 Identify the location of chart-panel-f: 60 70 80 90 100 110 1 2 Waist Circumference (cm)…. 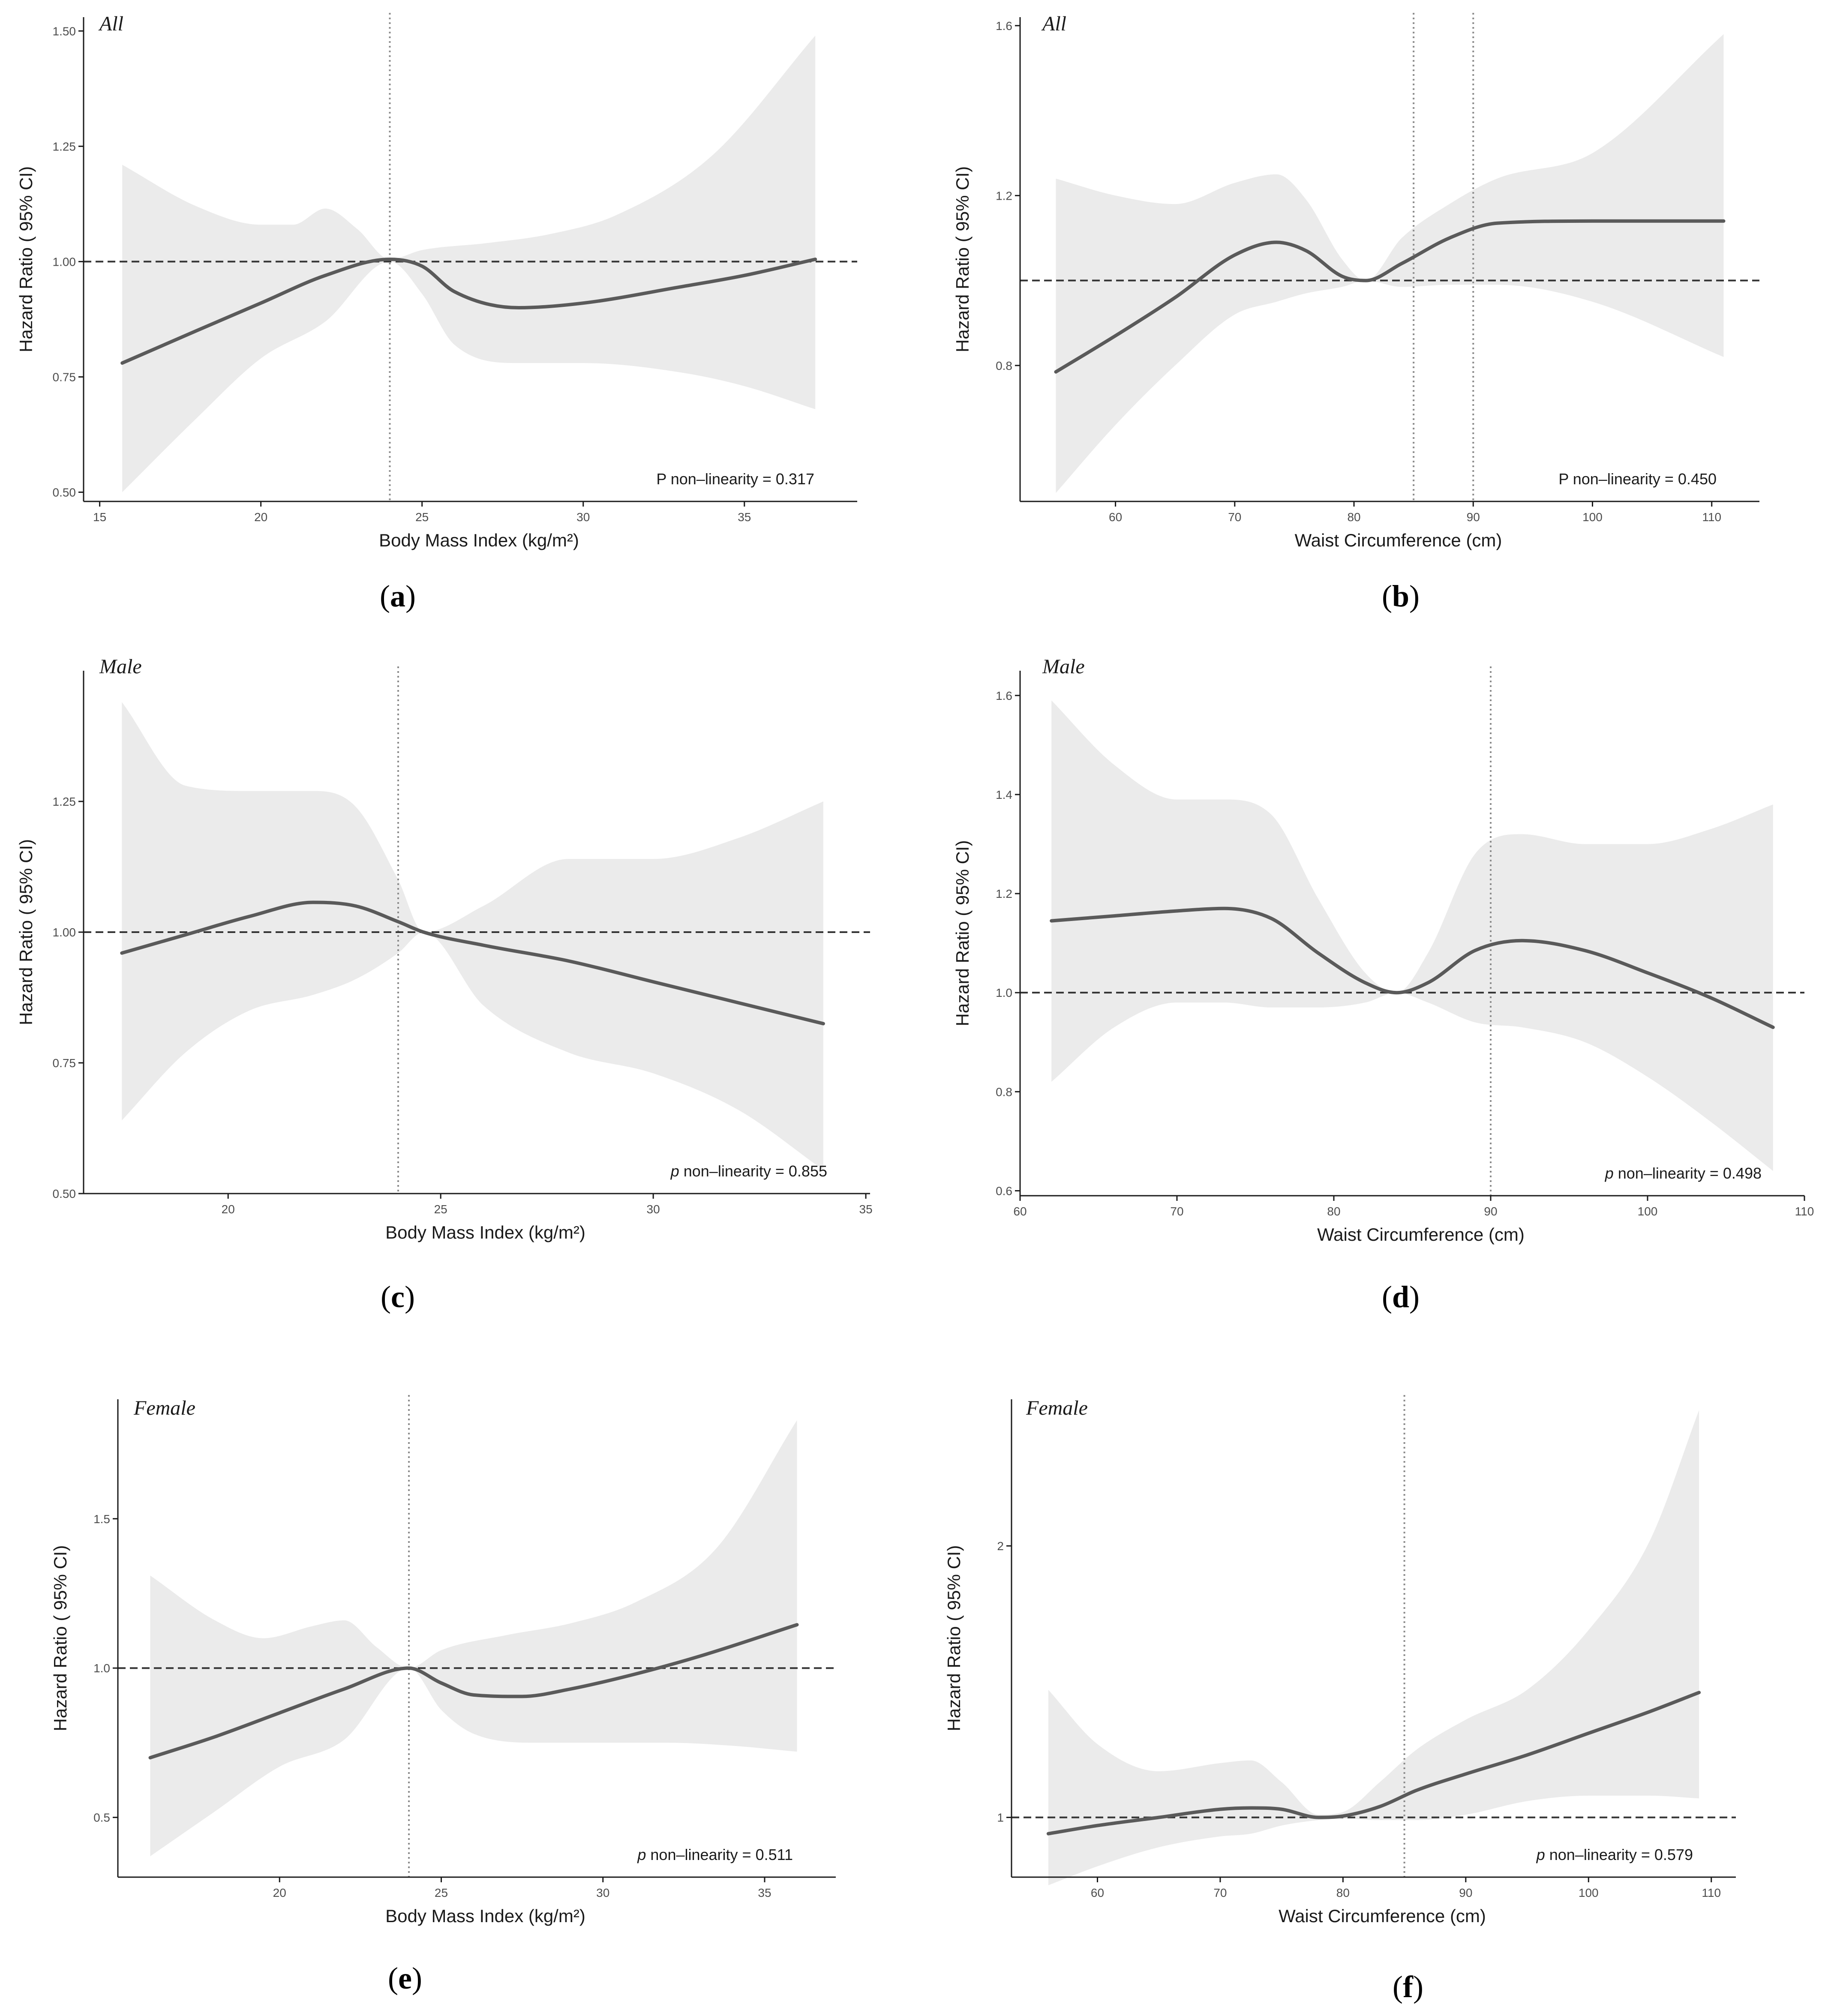
(1340, 1699).